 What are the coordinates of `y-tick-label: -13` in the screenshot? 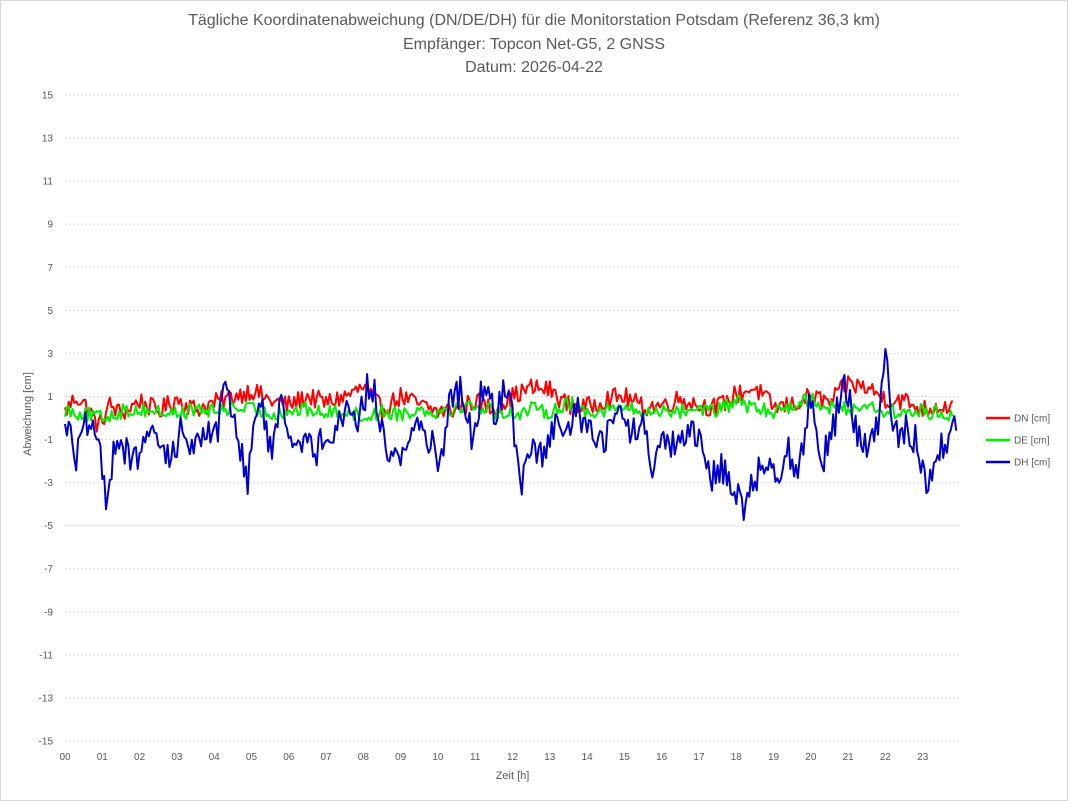 It's located at (46, 698).